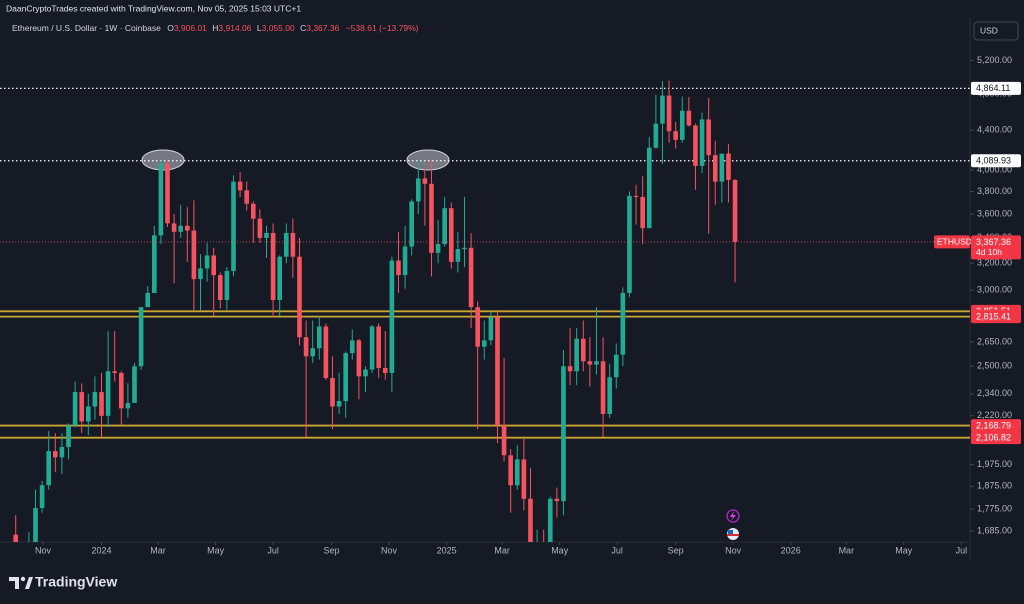 This screenshot has width=1024, height=604. Describe the element at coordinates (989, 252) in the screenshot. I see `countdown: 4d 10h` at that location.